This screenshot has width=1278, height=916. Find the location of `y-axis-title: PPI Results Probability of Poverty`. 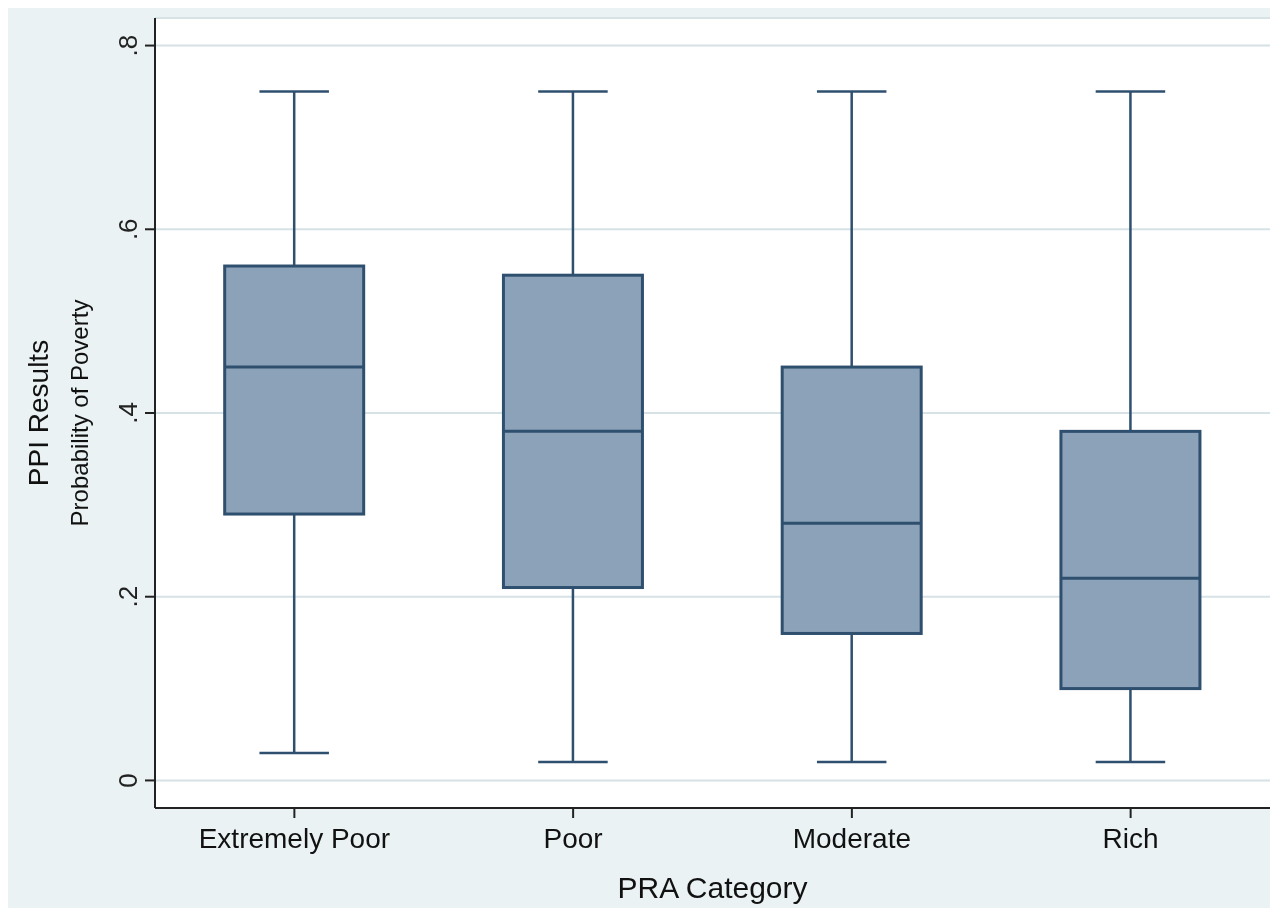

y-axis-title: PPI Results Probability of Poverty is located at coordinates (58, 413).